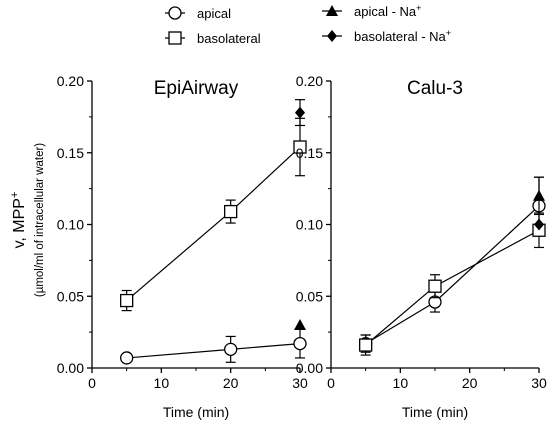 The height and width of the screenshot is (426, 550). Describe the element at coordinates (214, 13) in the screenshot. I see `legend-label: apical` at that location.